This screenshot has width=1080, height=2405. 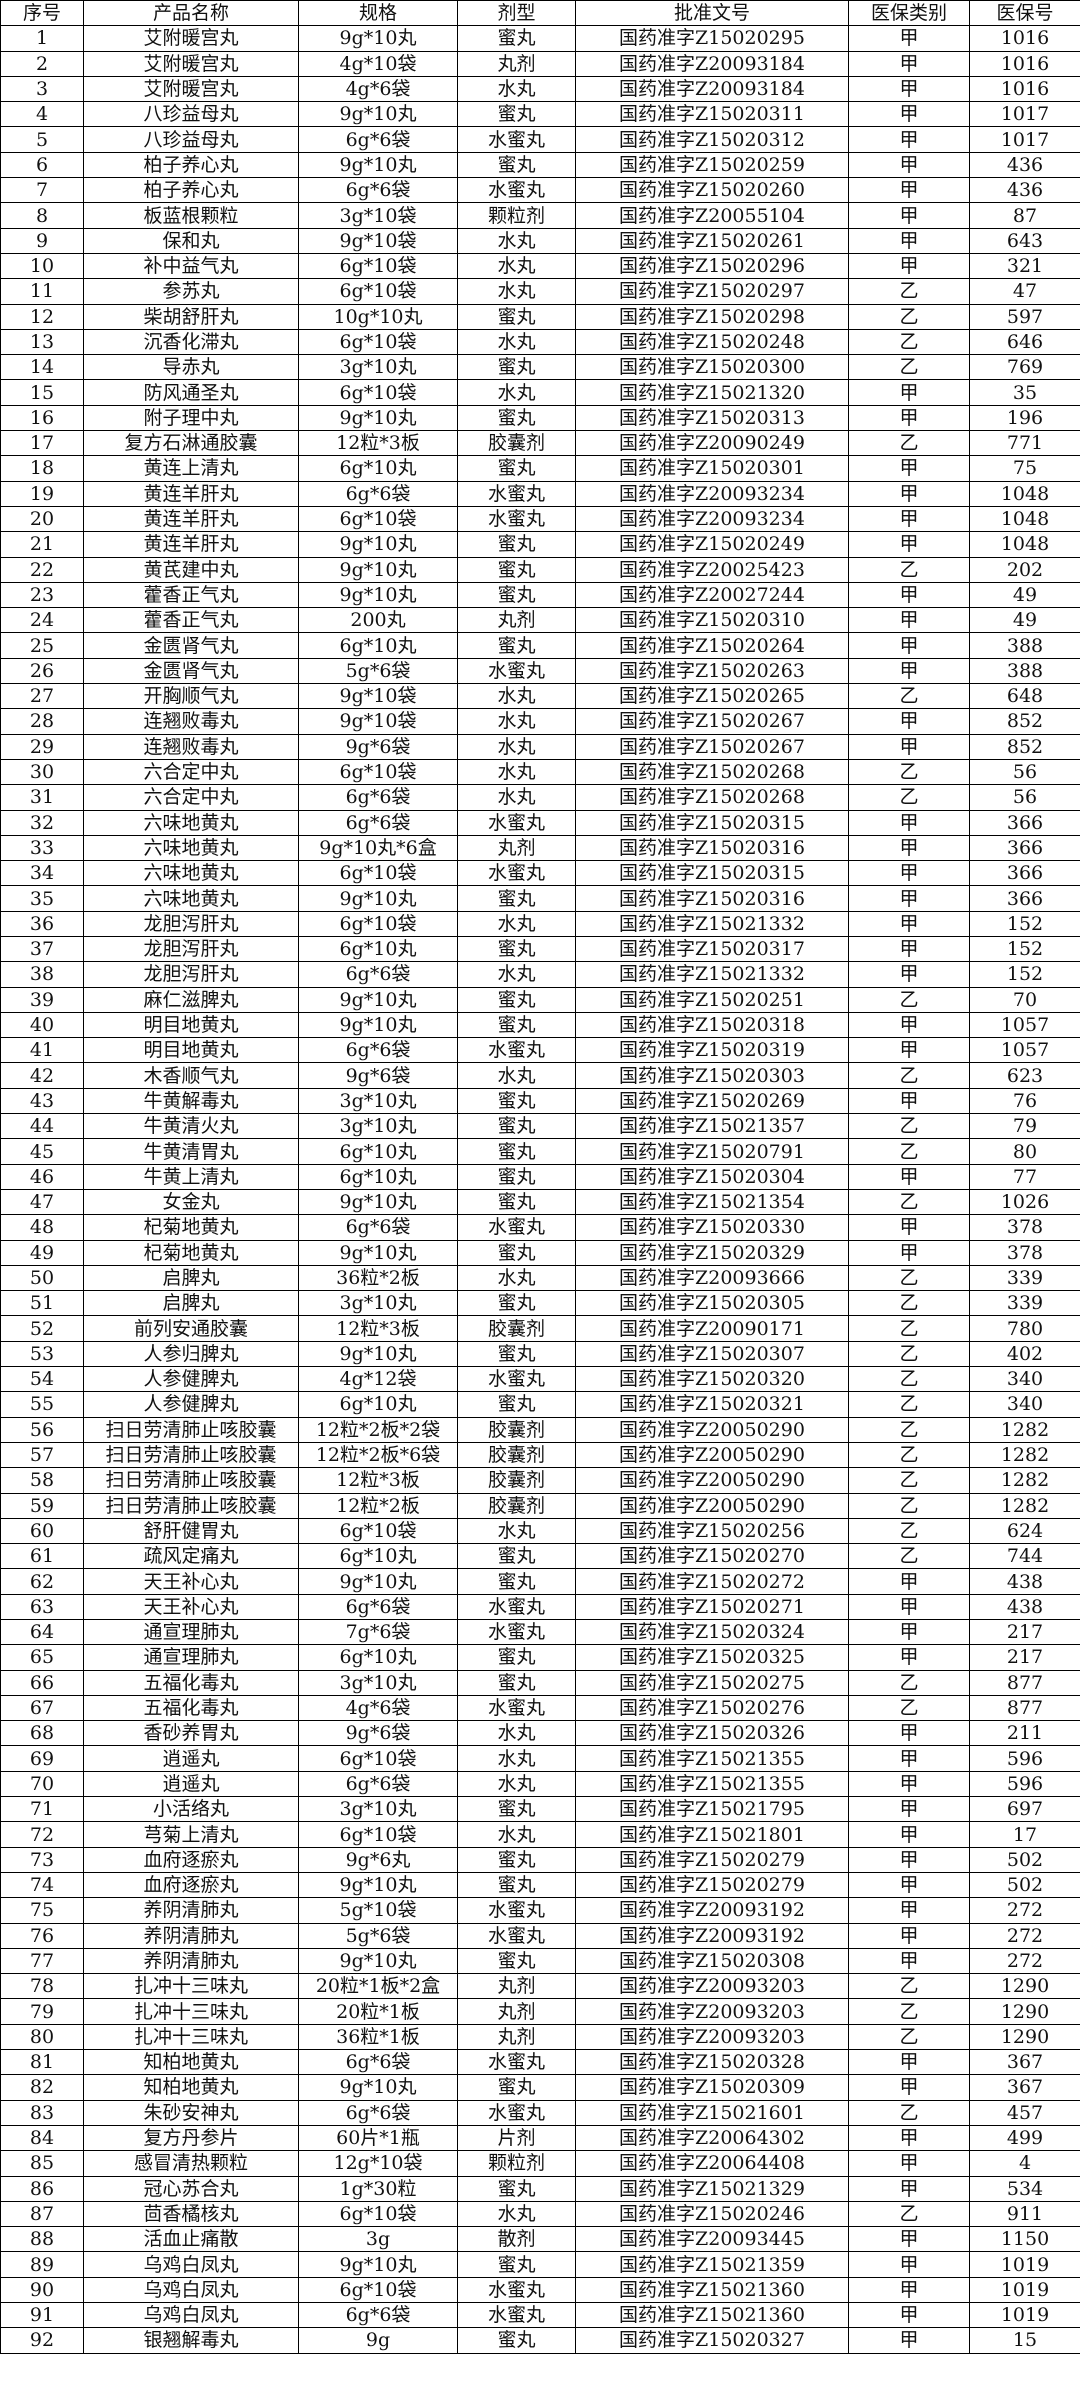 I want to click on header-spec: 规格, so click(x=378, y=13).